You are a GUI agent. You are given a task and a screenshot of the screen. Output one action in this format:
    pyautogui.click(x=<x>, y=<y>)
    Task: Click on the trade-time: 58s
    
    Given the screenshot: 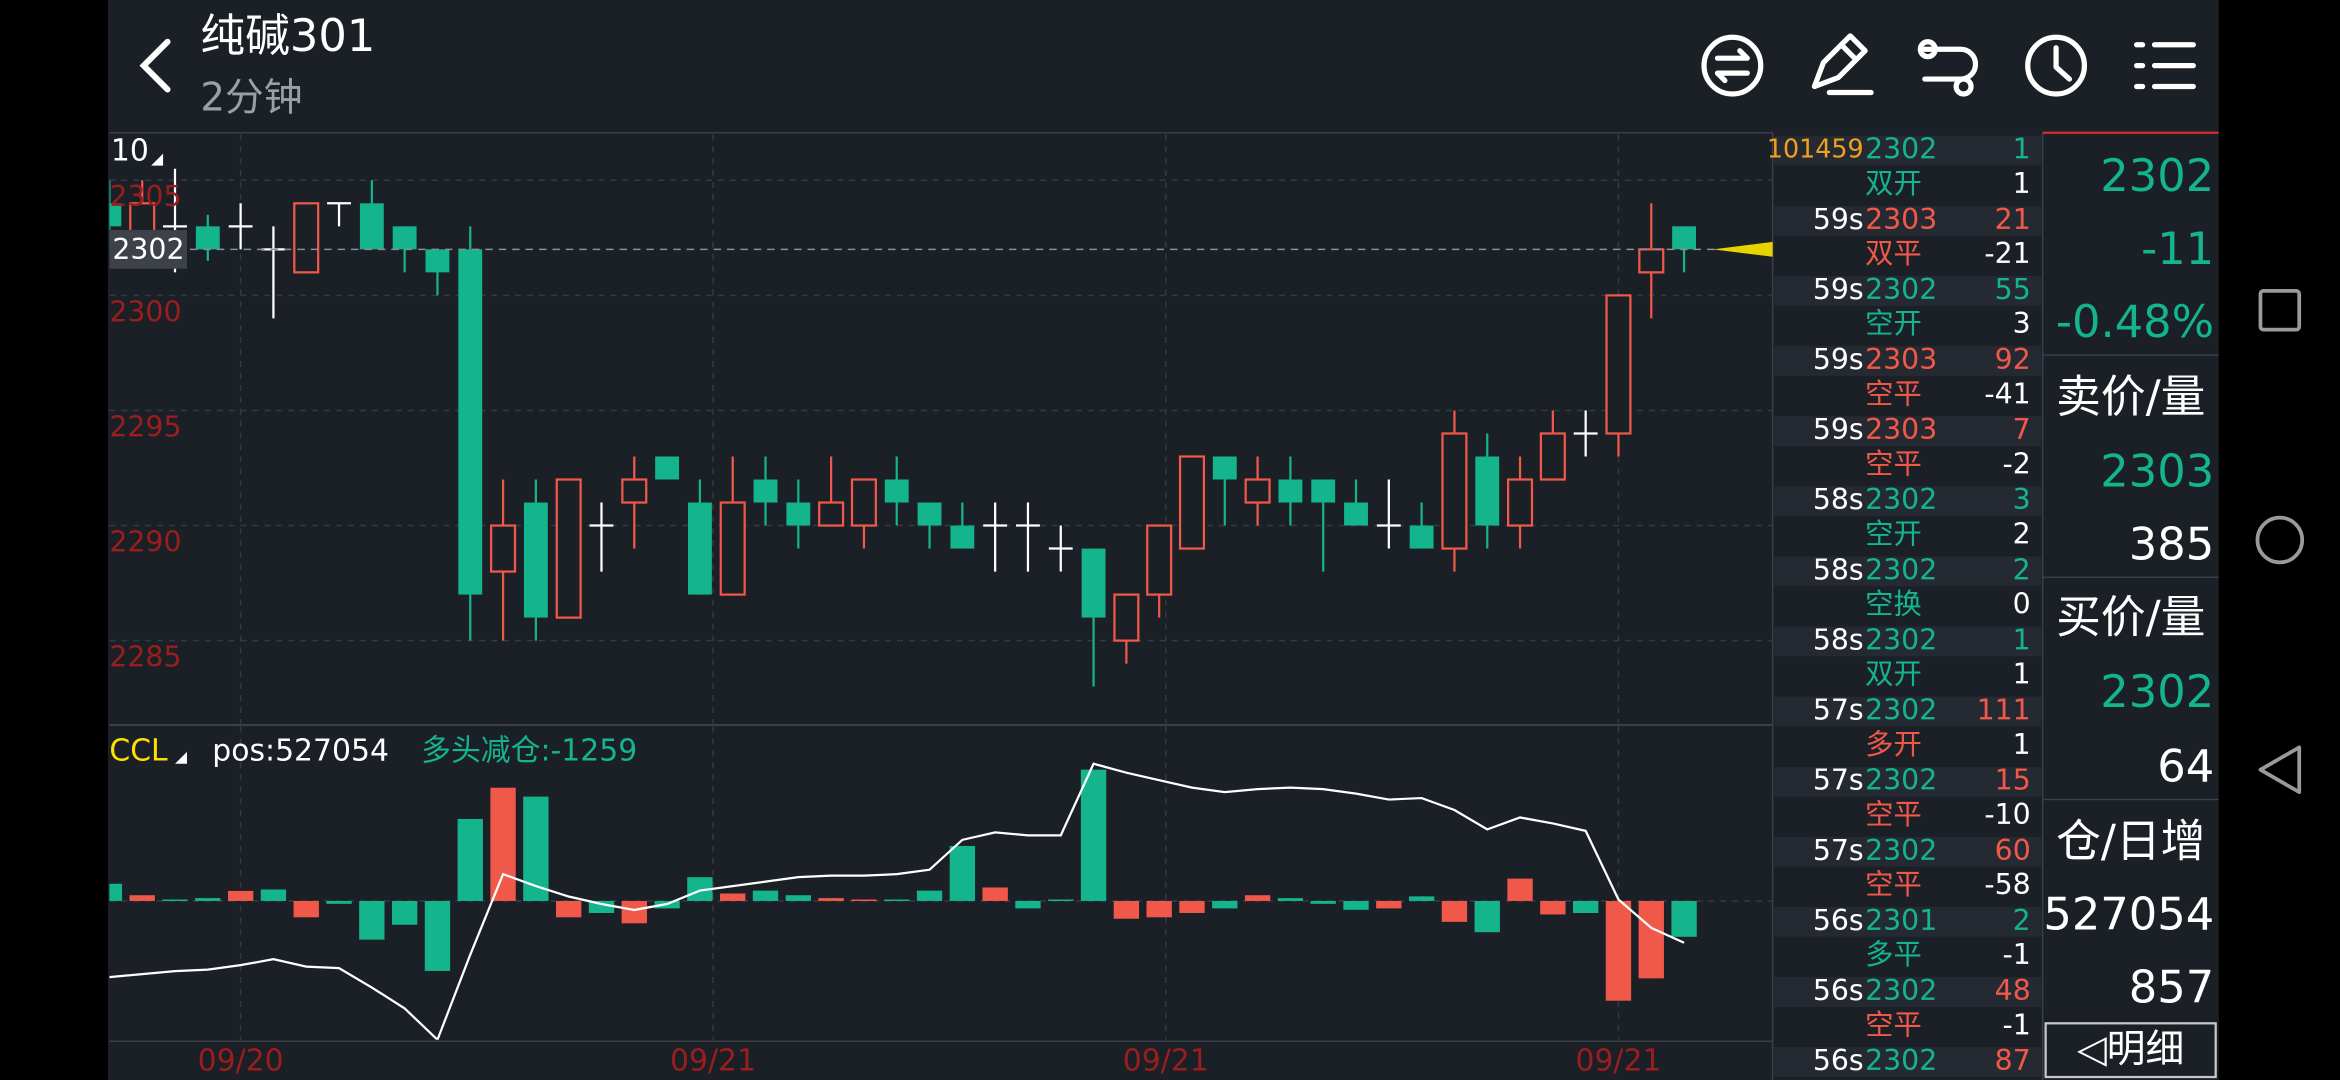 What is the action you would take?
    pyautogui.click(x=1838, y=569)
    